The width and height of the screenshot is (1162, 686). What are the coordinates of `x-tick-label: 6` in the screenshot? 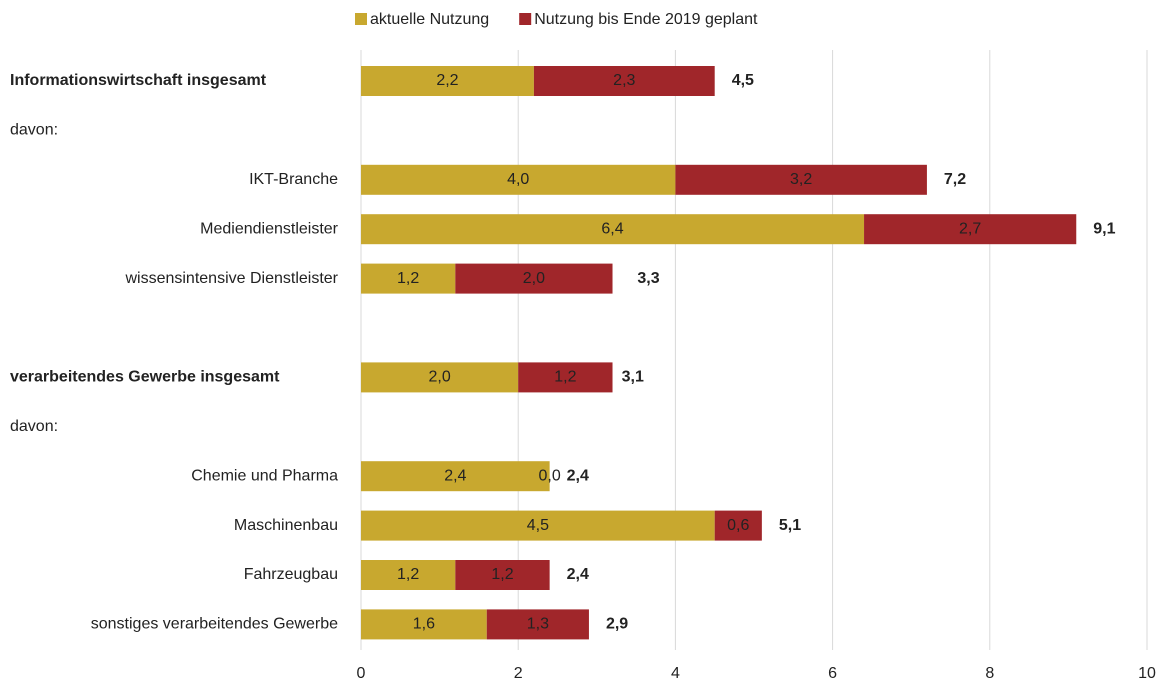 It's located at (832, 673).